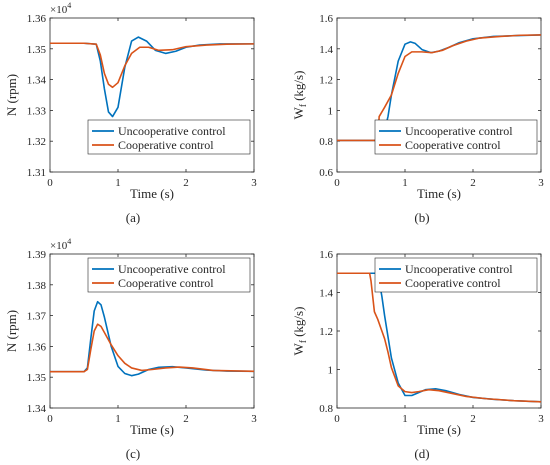 The image size is (550, 465). What do you see at coordinates (37, 255) in the screenshot?
I see `y-tick-label: 1.39` at bounding box center [37, 255].